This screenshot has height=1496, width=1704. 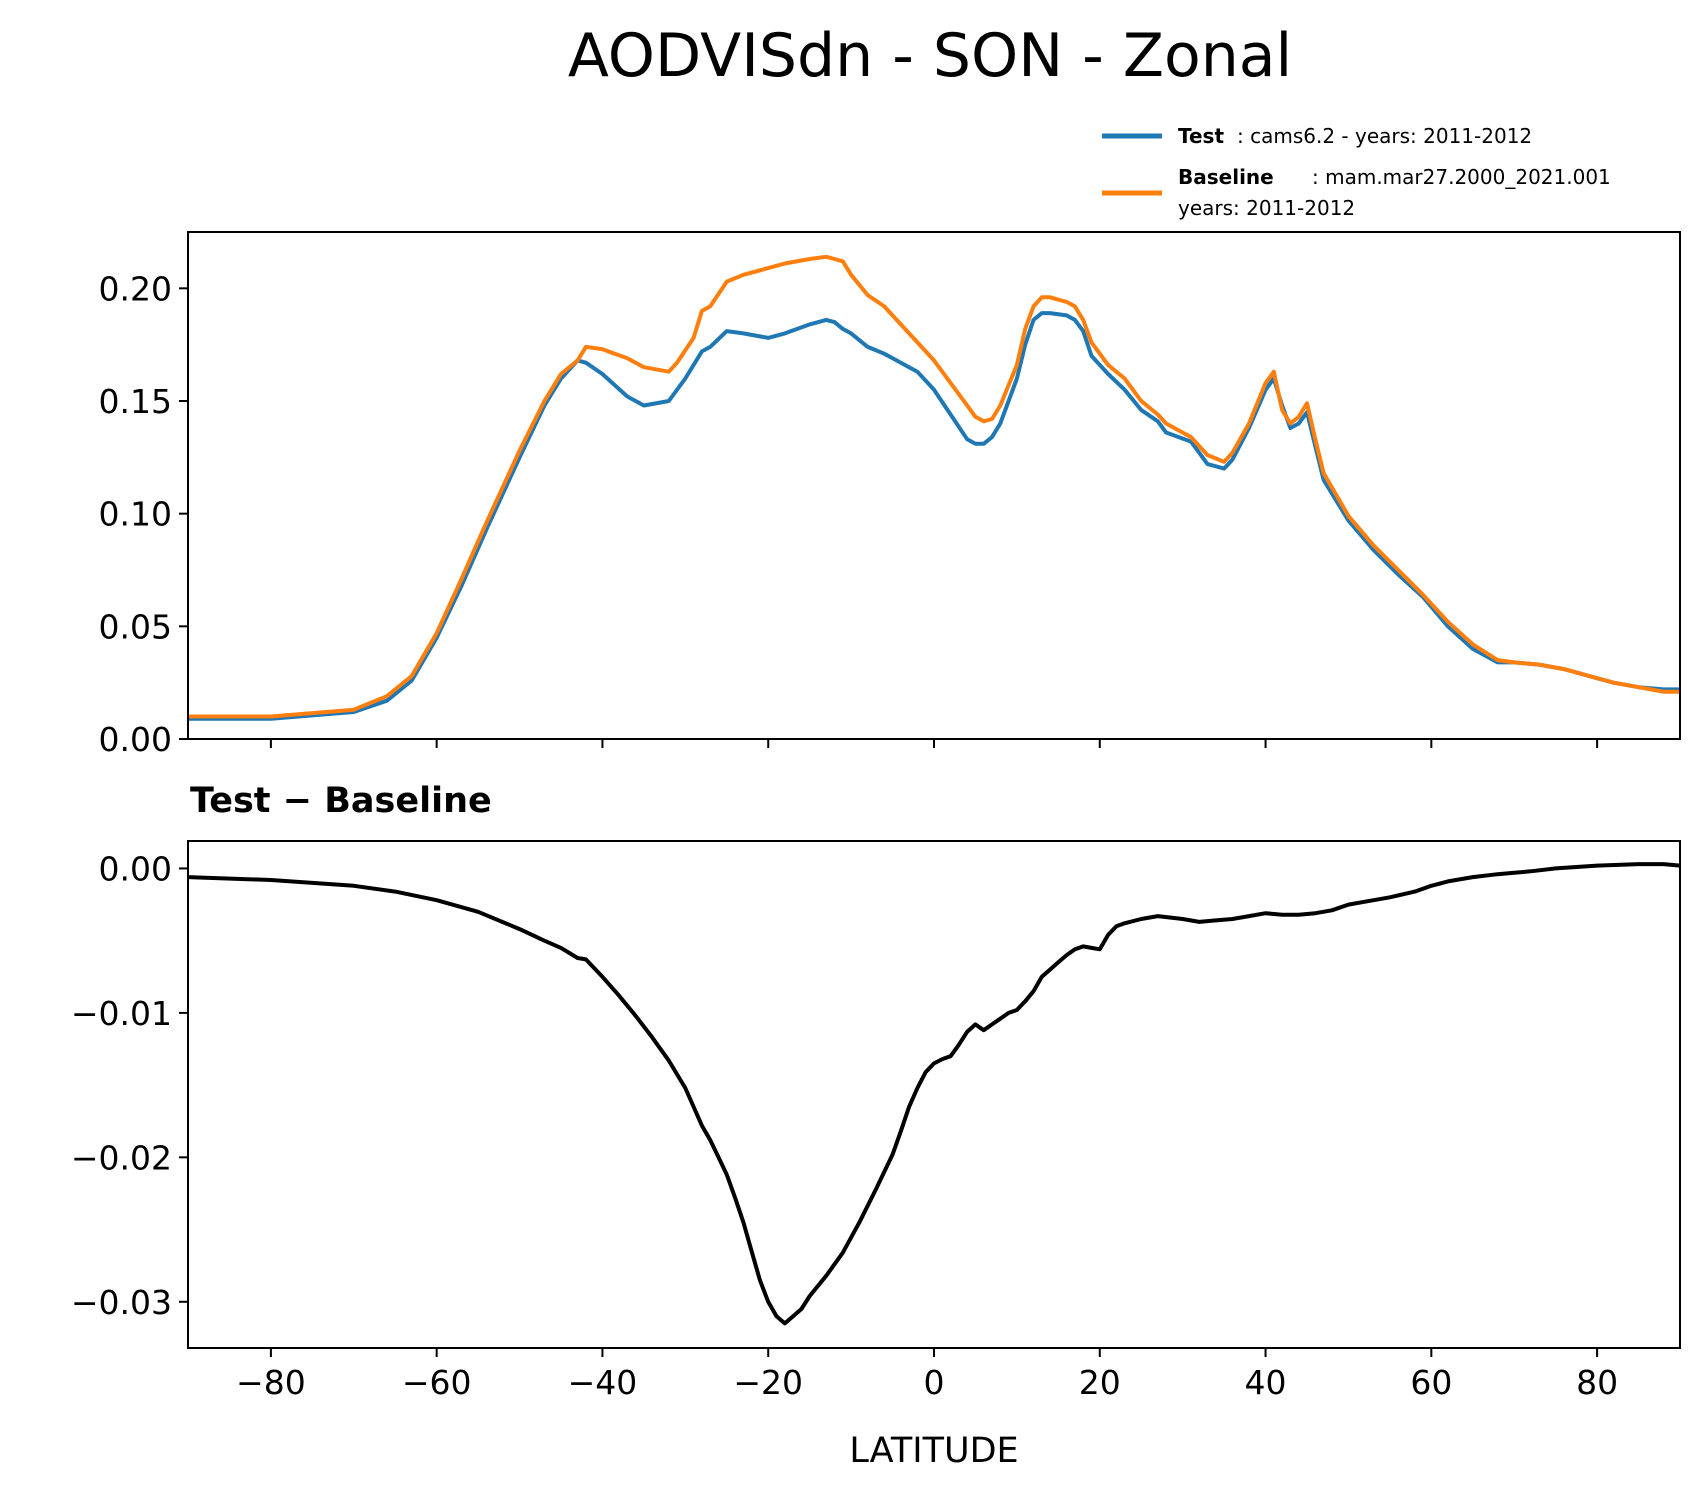 I want to click on legend-baseline-label-line2: years: 2011-2012, so click(x=1266, y=208).